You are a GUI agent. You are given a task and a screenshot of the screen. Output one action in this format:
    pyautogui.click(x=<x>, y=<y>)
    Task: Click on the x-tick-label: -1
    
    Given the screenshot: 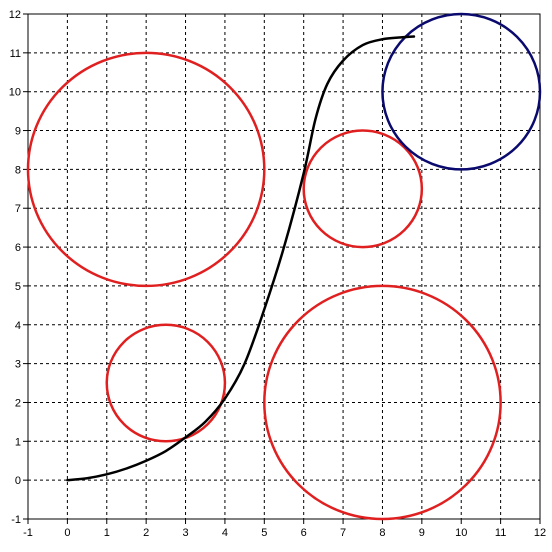 What is the action you would take?
    pyautogui.click(x=28, y=533)
    